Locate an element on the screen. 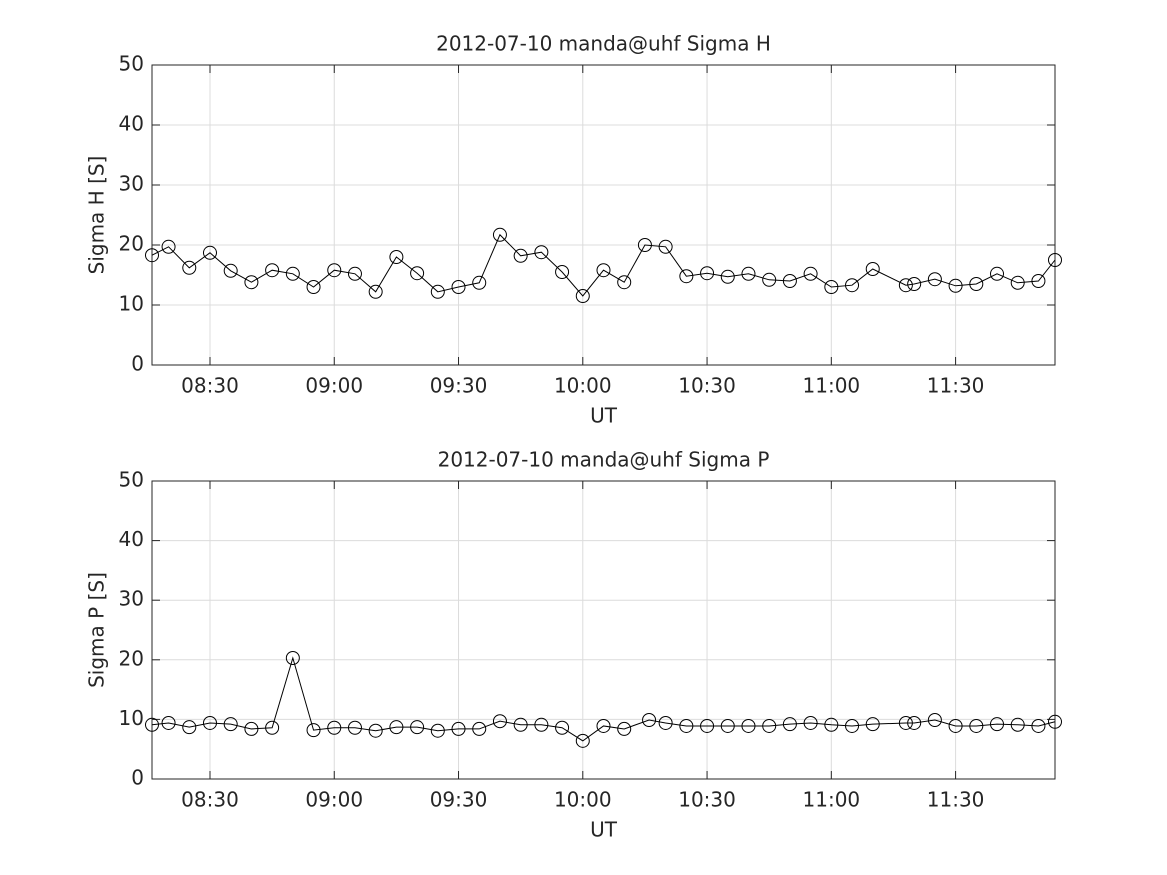 Image resolution: width=1167 pixels, height=875 pixels. x-tick-label: 09:00 is located at coordinates (334, 800).